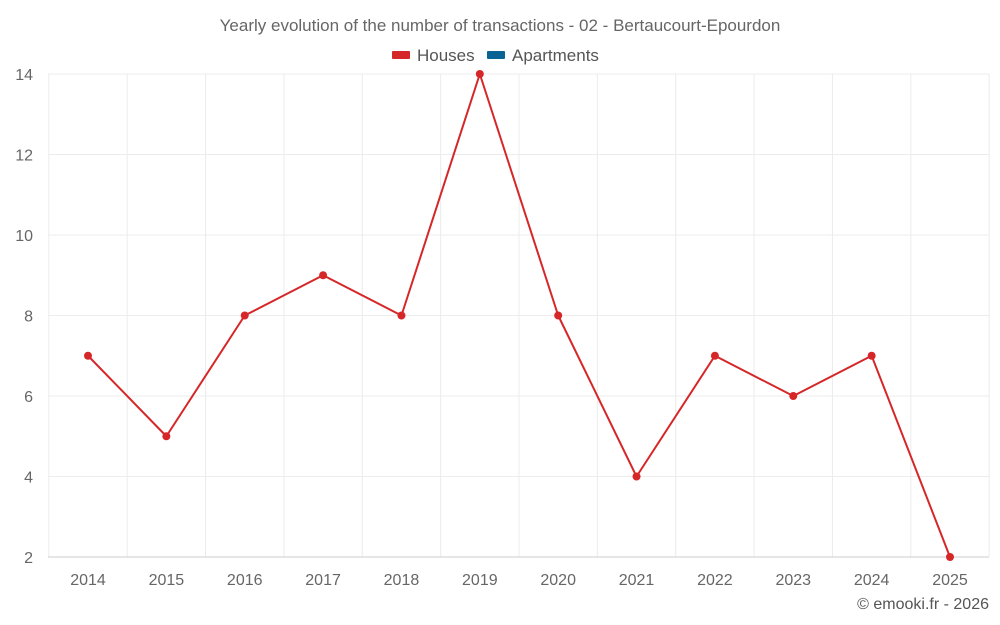 The width and height of the screenshot is (1000, 625). What do you see at coordinates (558, 580) in the screenshot?
I see `x-tick-label: 2020` at bounding box center [558, 580].